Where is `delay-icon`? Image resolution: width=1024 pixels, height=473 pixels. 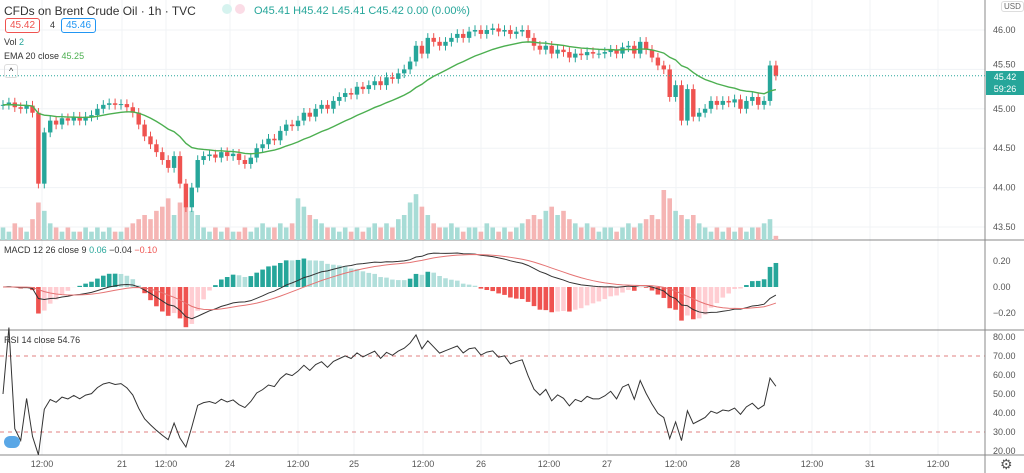 delay-icon is located at coordinates (240, 9).